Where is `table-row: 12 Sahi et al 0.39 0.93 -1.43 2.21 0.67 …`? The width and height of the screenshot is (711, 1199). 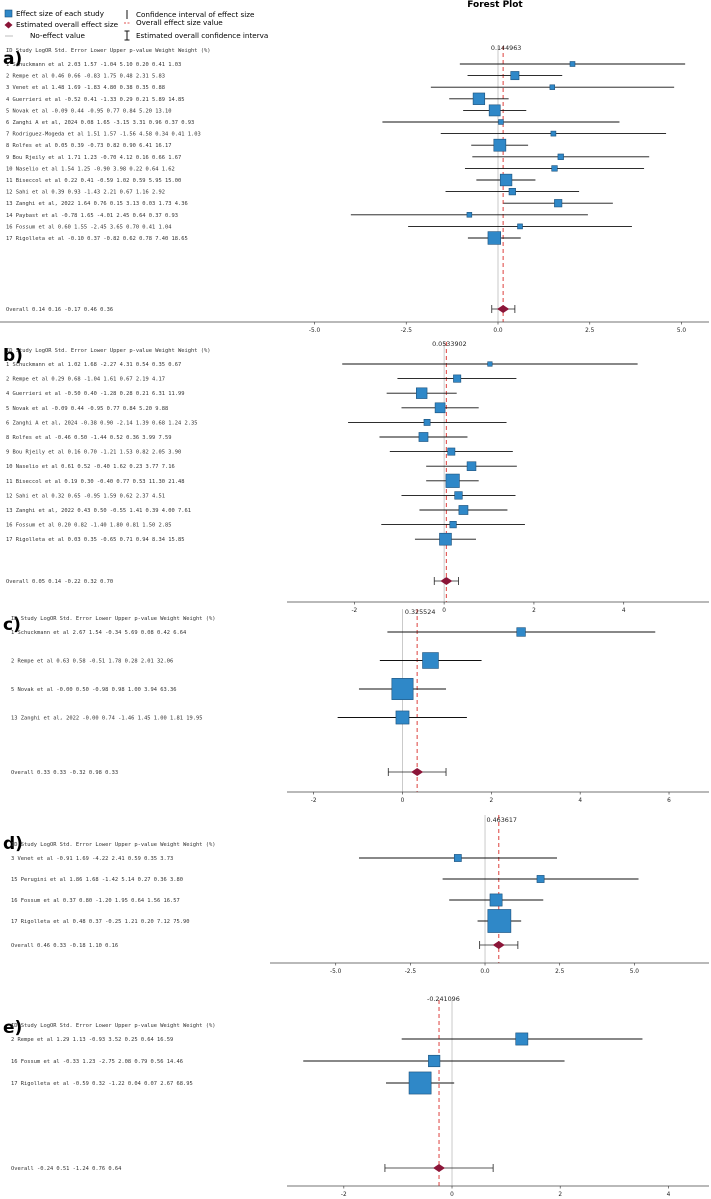 table-row: 12 Sahi et al 0.39 0.93 -1.43 2.21 0.67 … is located at coordinates (85, 193).